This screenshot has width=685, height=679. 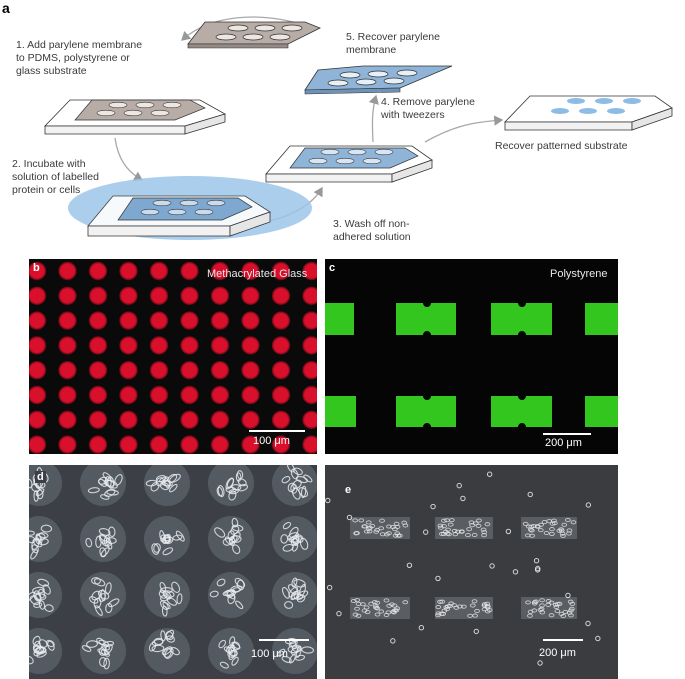 I want to click on step5-membrane, so click(x=378, y=80).